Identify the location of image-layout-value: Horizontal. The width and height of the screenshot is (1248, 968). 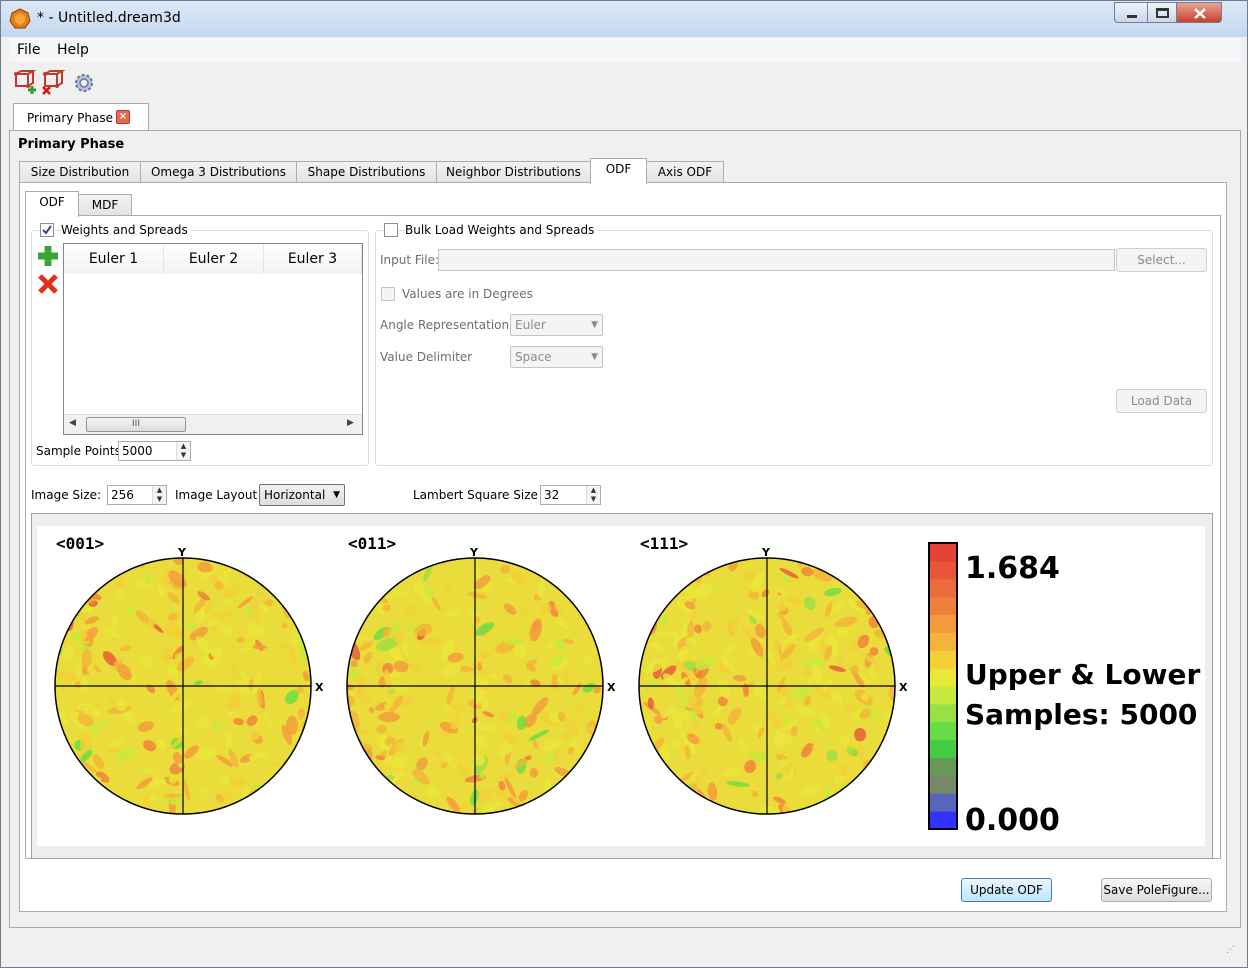
(295, 495).